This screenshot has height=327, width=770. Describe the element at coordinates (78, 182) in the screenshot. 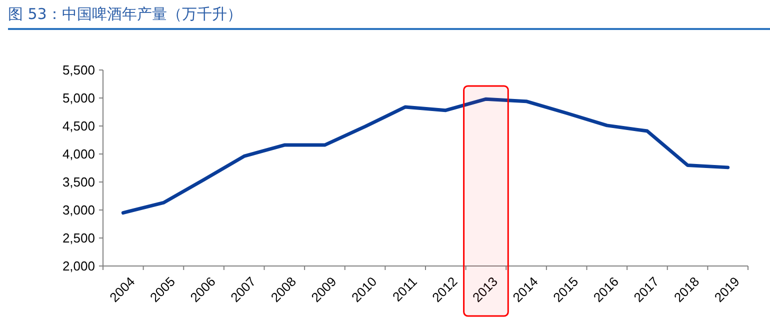

I see `y-tick-label: 3,500` at that location.